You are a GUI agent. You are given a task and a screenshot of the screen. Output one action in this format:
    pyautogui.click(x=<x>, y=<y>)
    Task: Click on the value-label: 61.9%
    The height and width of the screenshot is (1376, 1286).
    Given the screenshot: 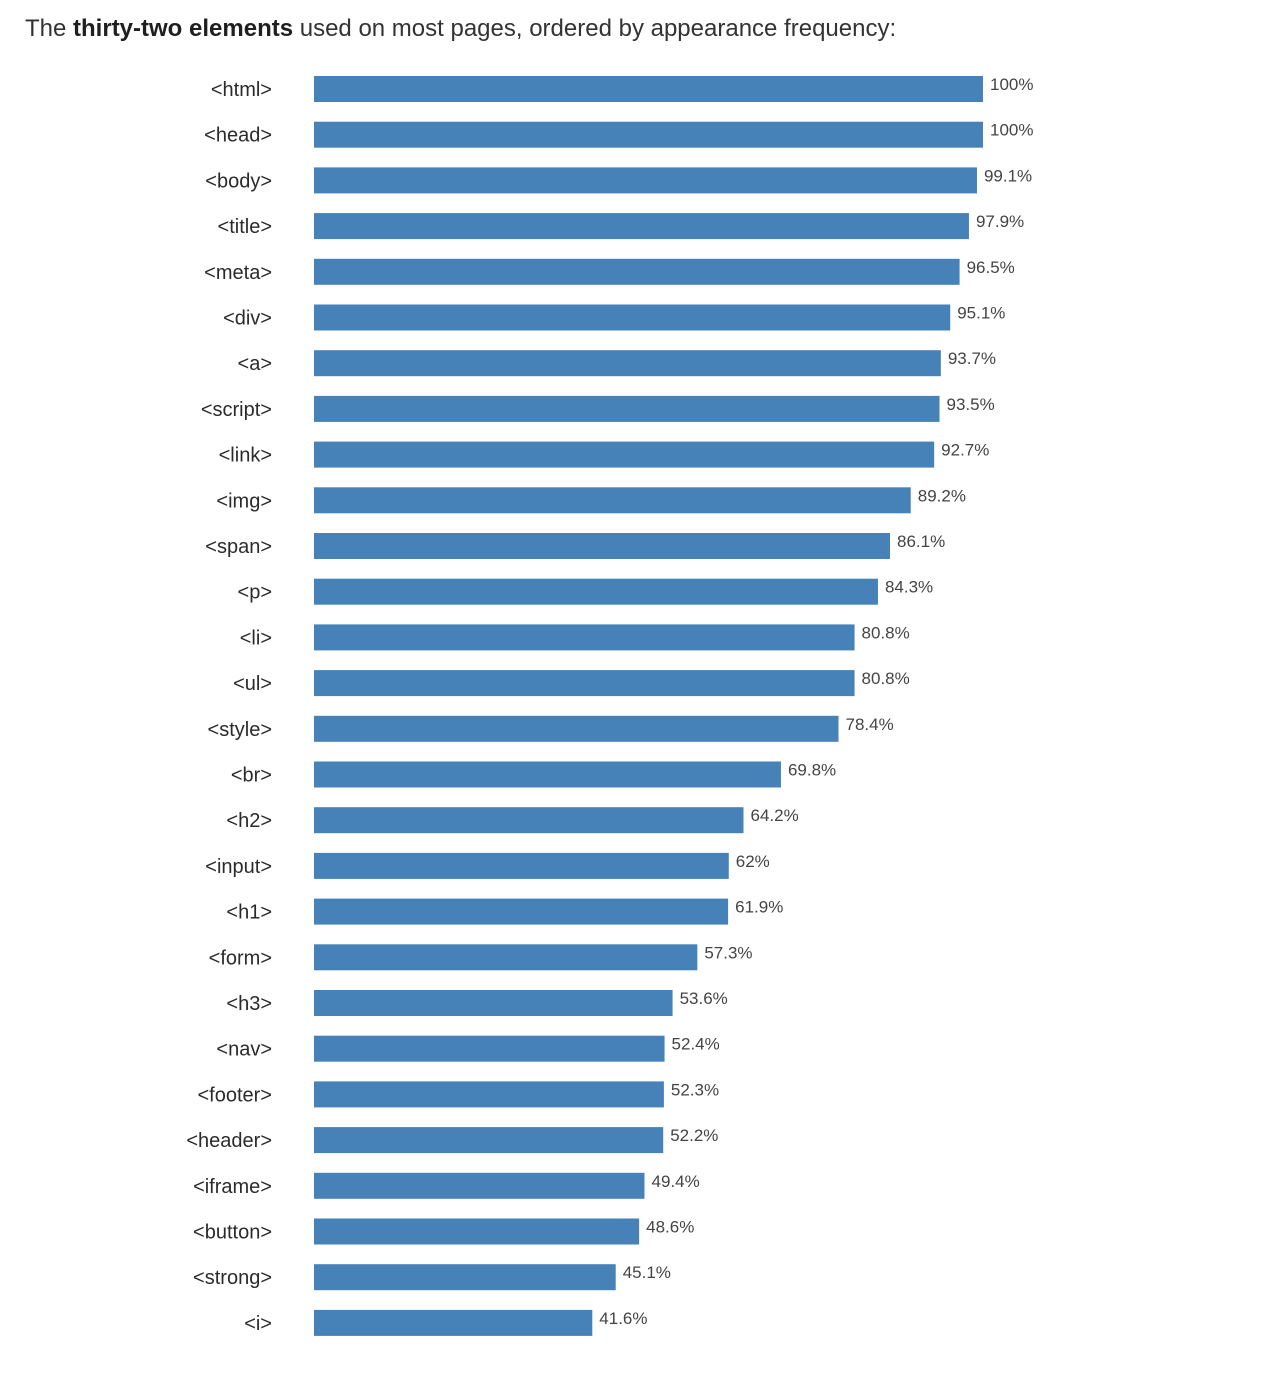 What is the action you would take?
    pyautogui.click(x=759, y=907)
    